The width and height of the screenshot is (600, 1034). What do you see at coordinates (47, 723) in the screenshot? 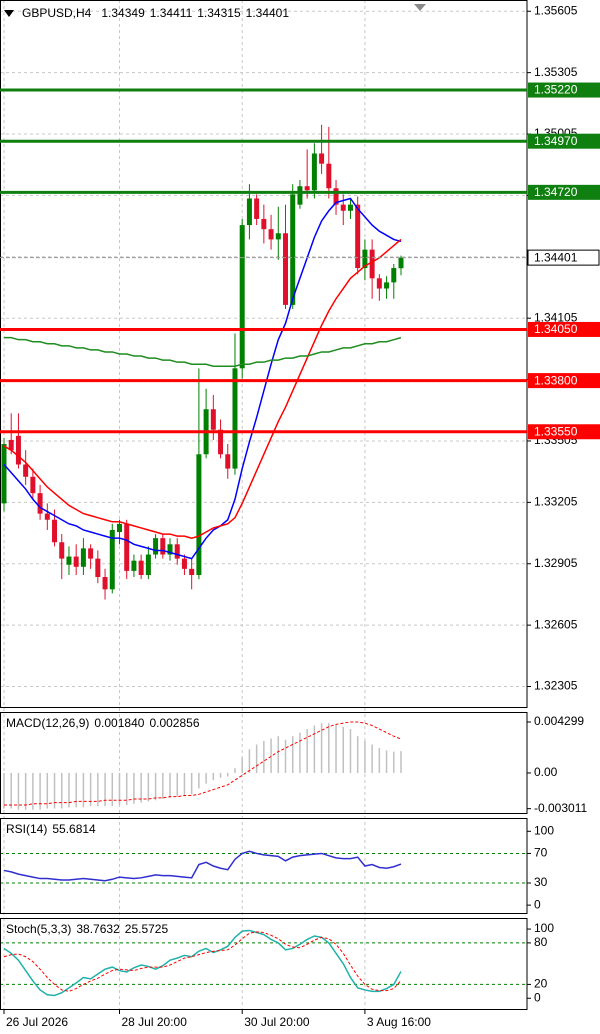
I see `indicator-label: MACD(12,26,9)` at bounding box center [47, 723].